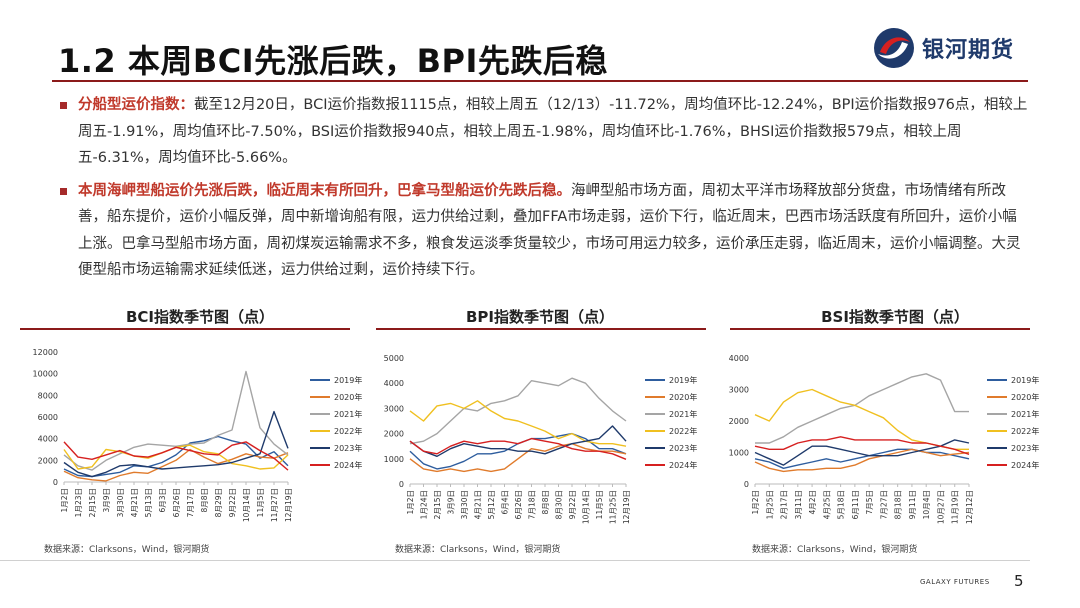 This screenshot has width=1080, height=608. What do you see at coordinates (769, 504) in the screenshot?
I see `x-tick-label: 1月25日` at bounding box center [769, 504].